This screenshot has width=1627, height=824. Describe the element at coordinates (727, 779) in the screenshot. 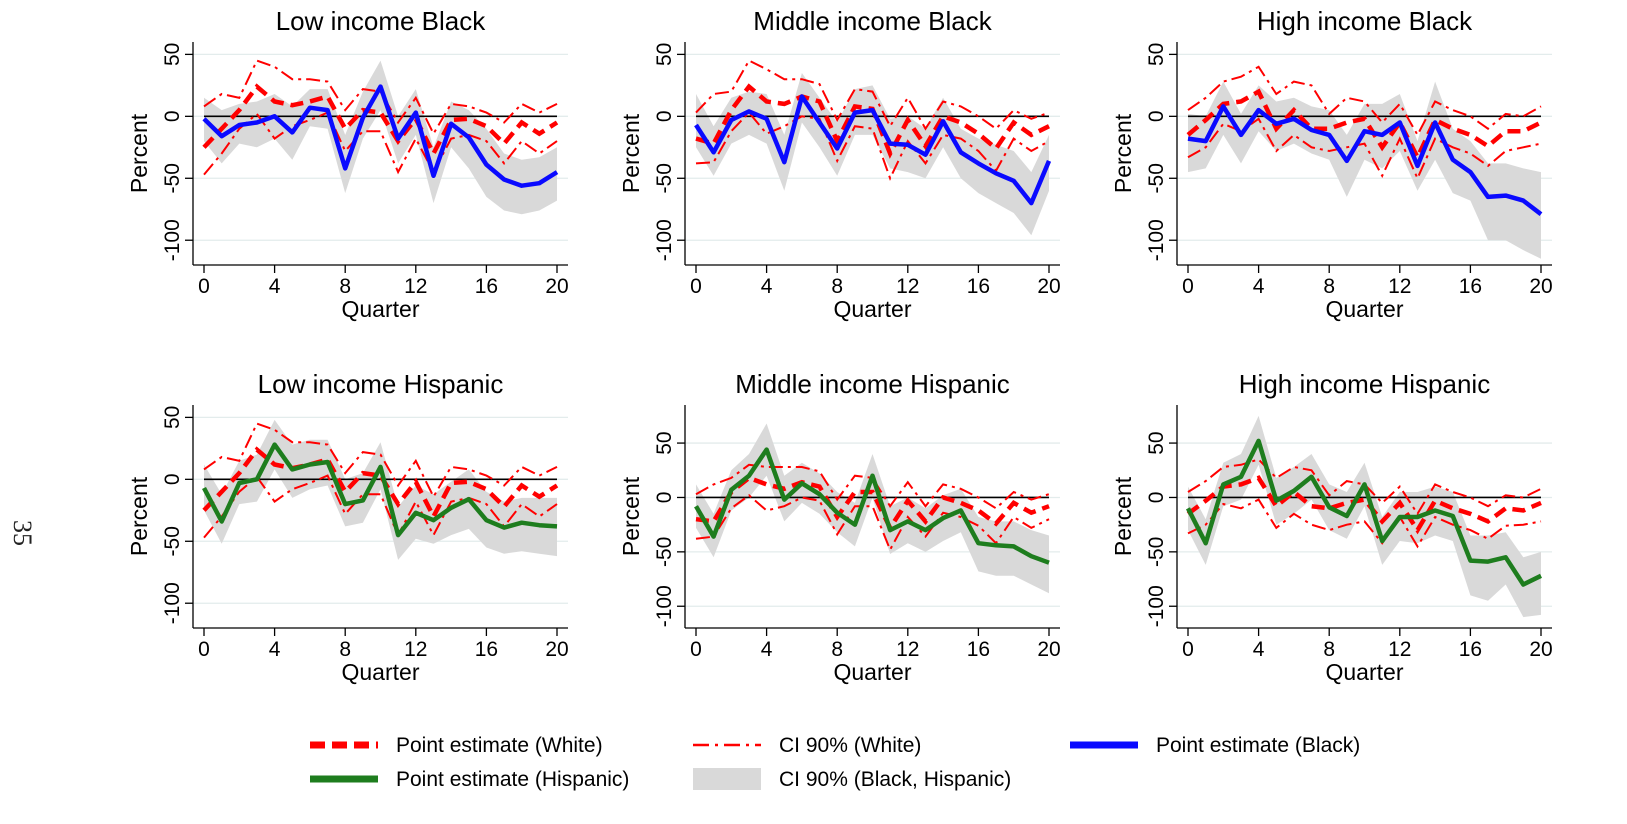

I see `legend-swatch` at that location.